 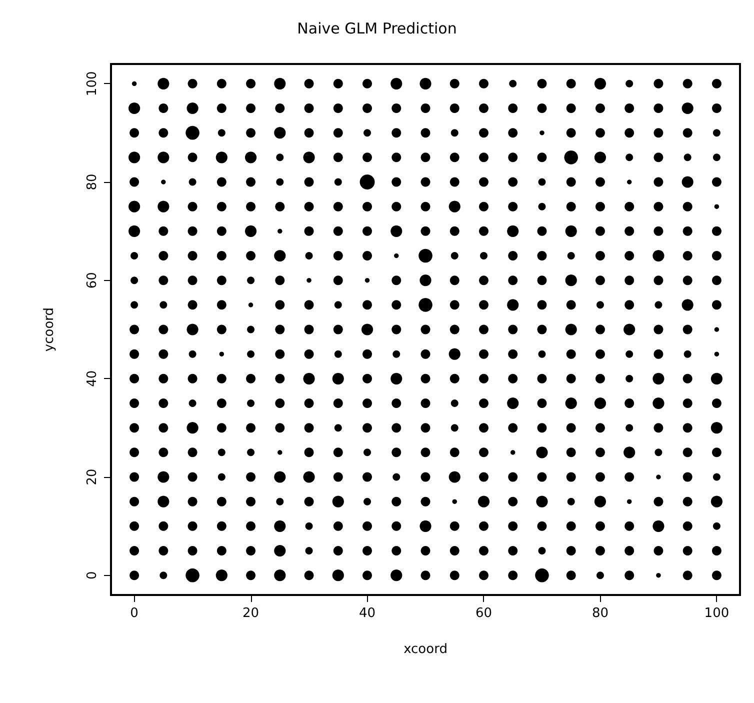 What do you see at coordinates (92, 83) in the screenshot?
I see `y-tick-label: 100` at bounding box center [92, 83].